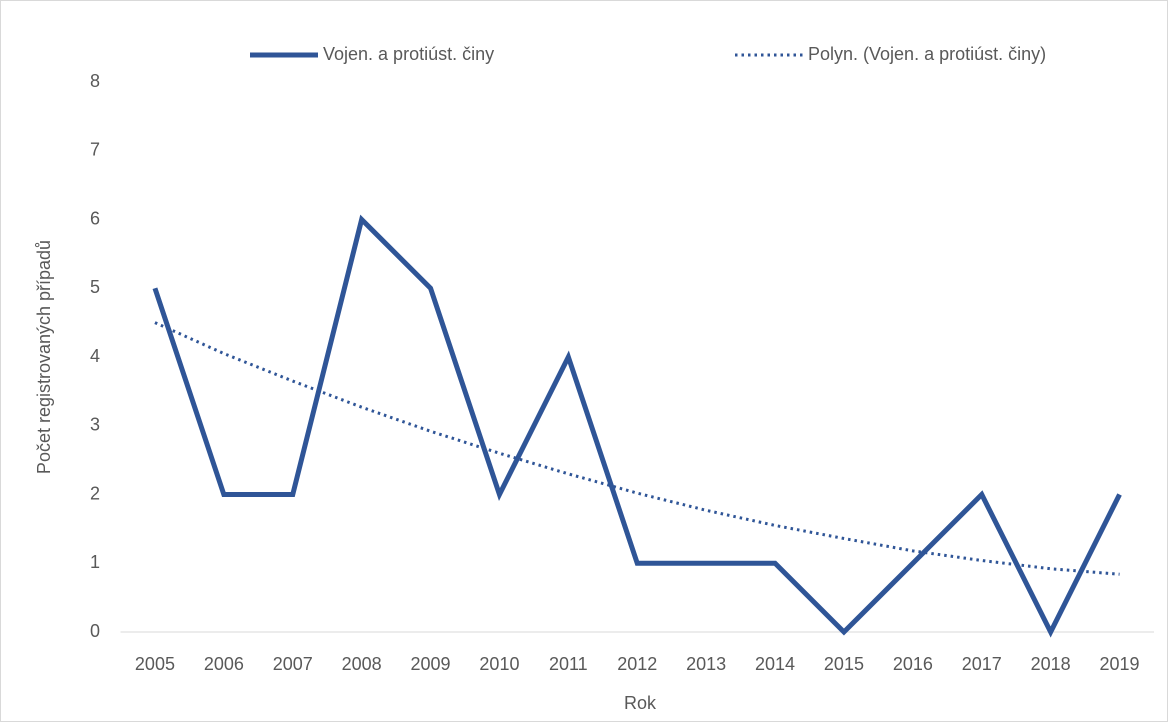 Image resolution: width=1168 pixels, height=727 pixels. I want to click on x-tick-label: 2008, so click(362, 664).